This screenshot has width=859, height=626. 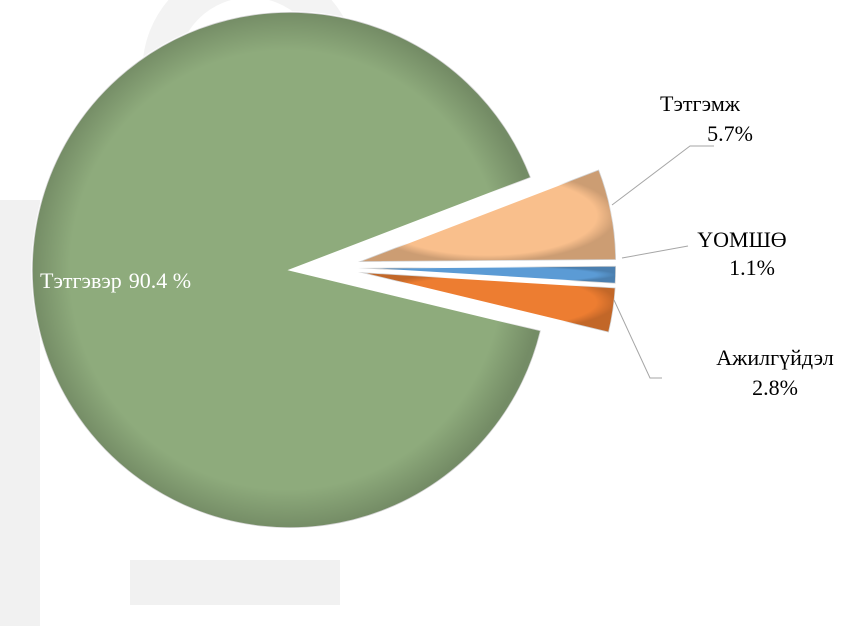 I want to click on category-label: ҮОМШӨ, so click(x=741, y=239).